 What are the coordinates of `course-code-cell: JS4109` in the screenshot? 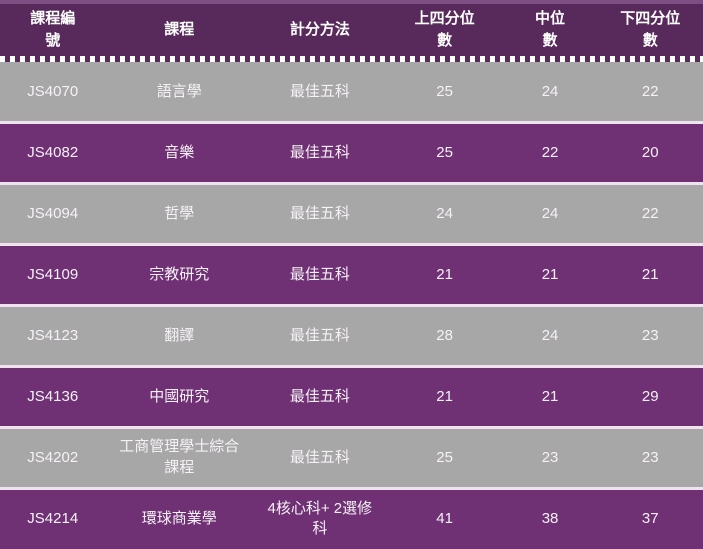 It's located at (53, 275).